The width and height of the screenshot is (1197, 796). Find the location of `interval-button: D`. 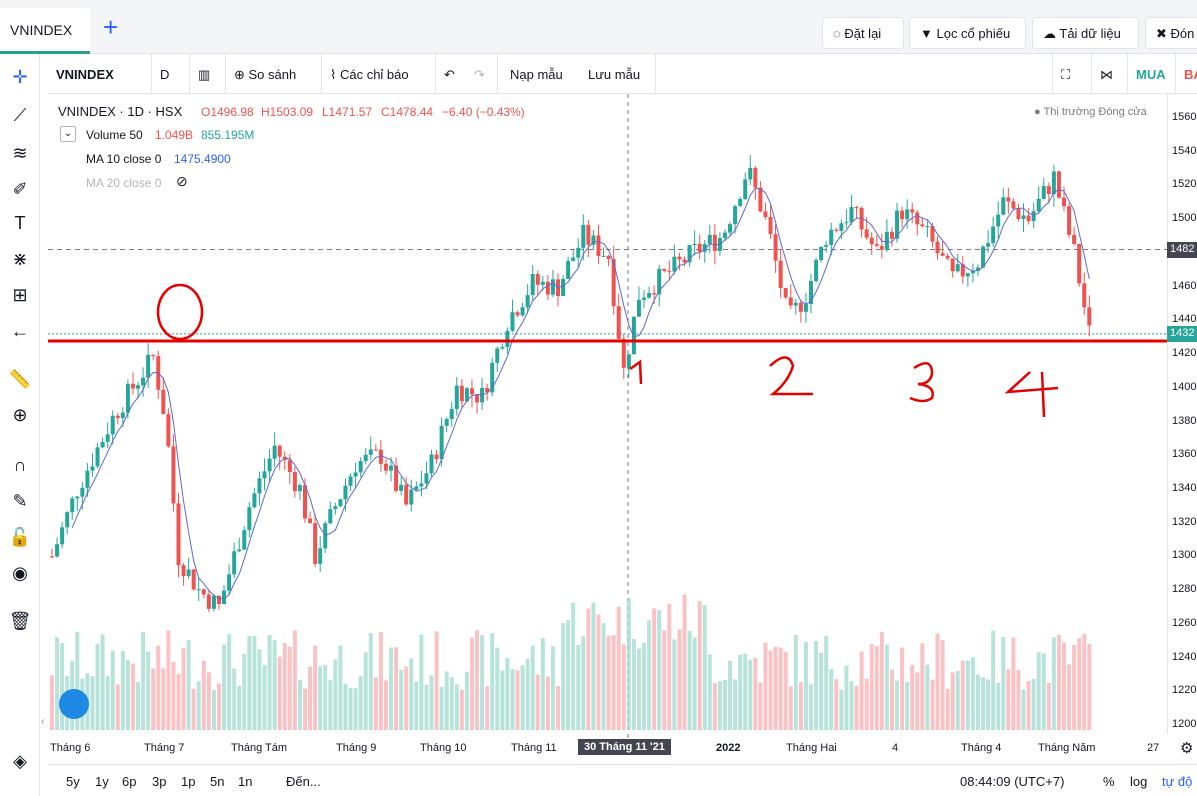

interval-button: D is located at coordinates (171, 74).